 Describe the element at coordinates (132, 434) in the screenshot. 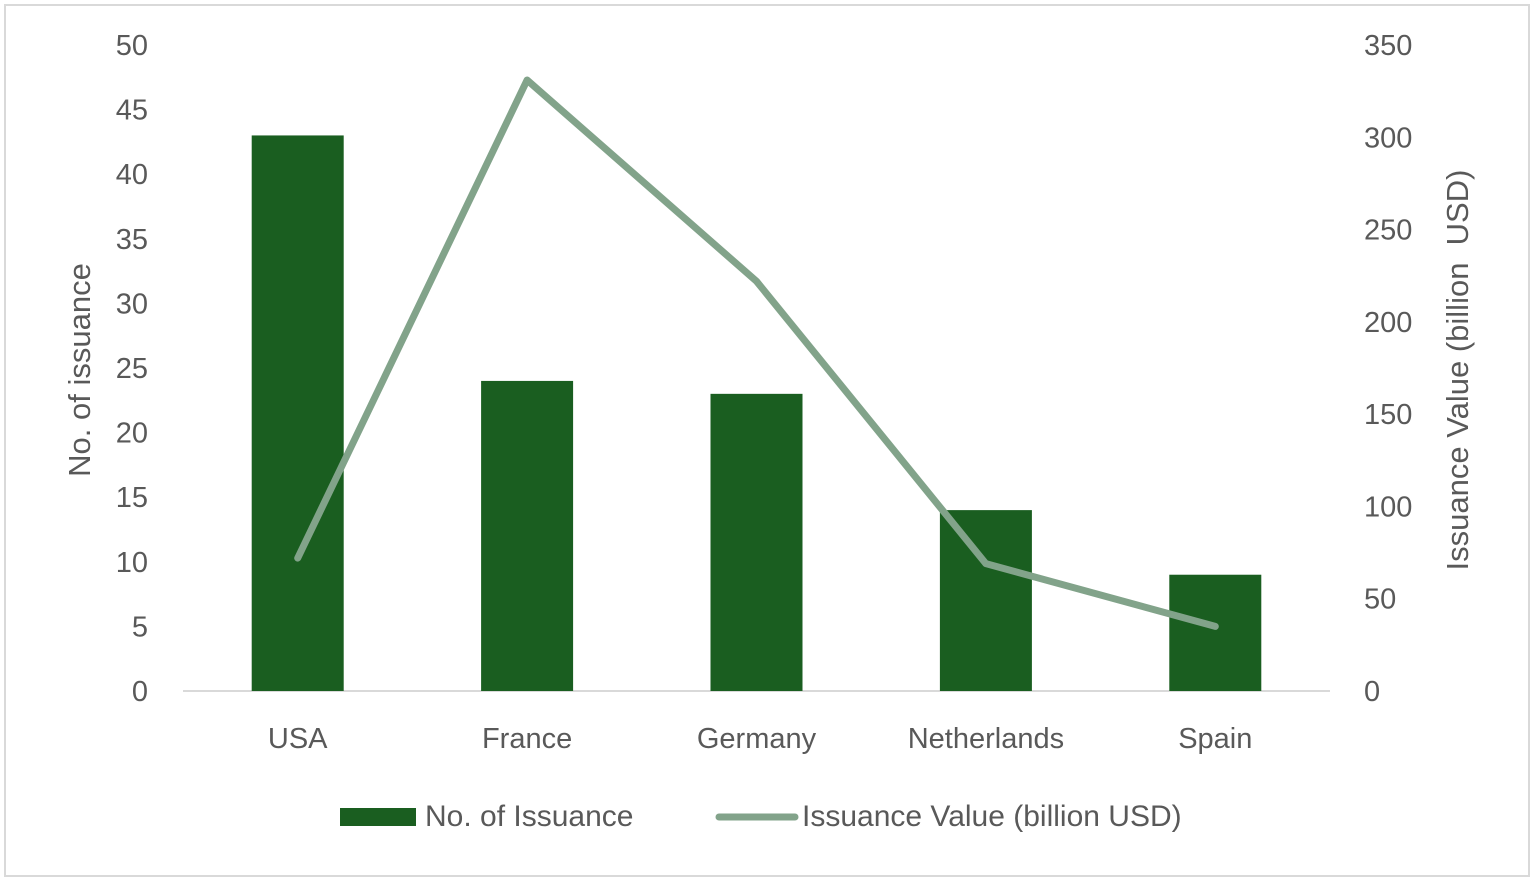

I see `left-tick-label: 20` at that location.